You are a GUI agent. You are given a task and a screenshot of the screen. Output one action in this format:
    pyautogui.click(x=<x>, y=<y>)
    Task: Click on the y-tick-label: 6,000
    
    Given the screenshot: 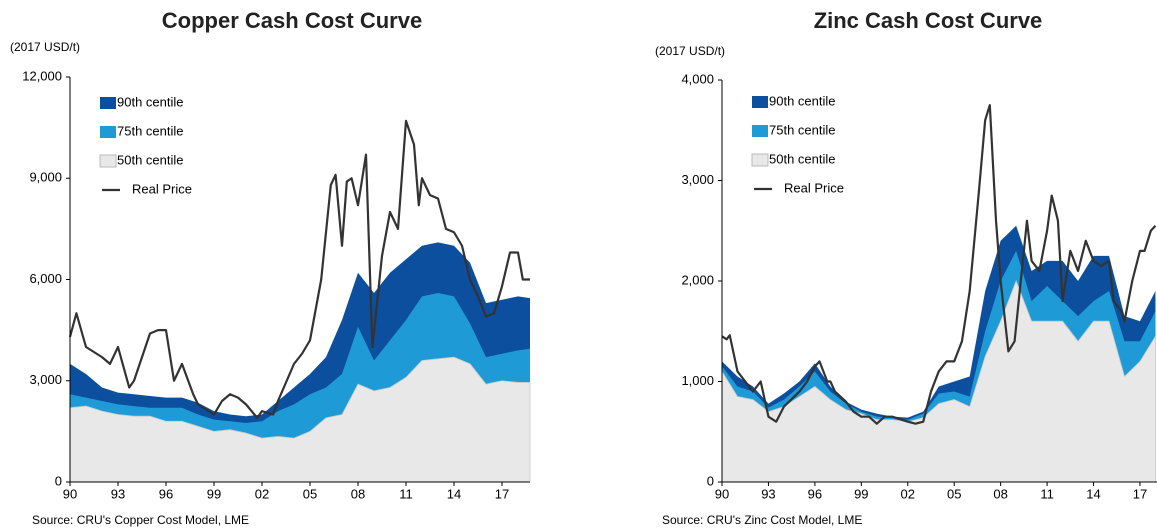 What is the action you would take?
    pyautogui.click(x=45, y=278)
    